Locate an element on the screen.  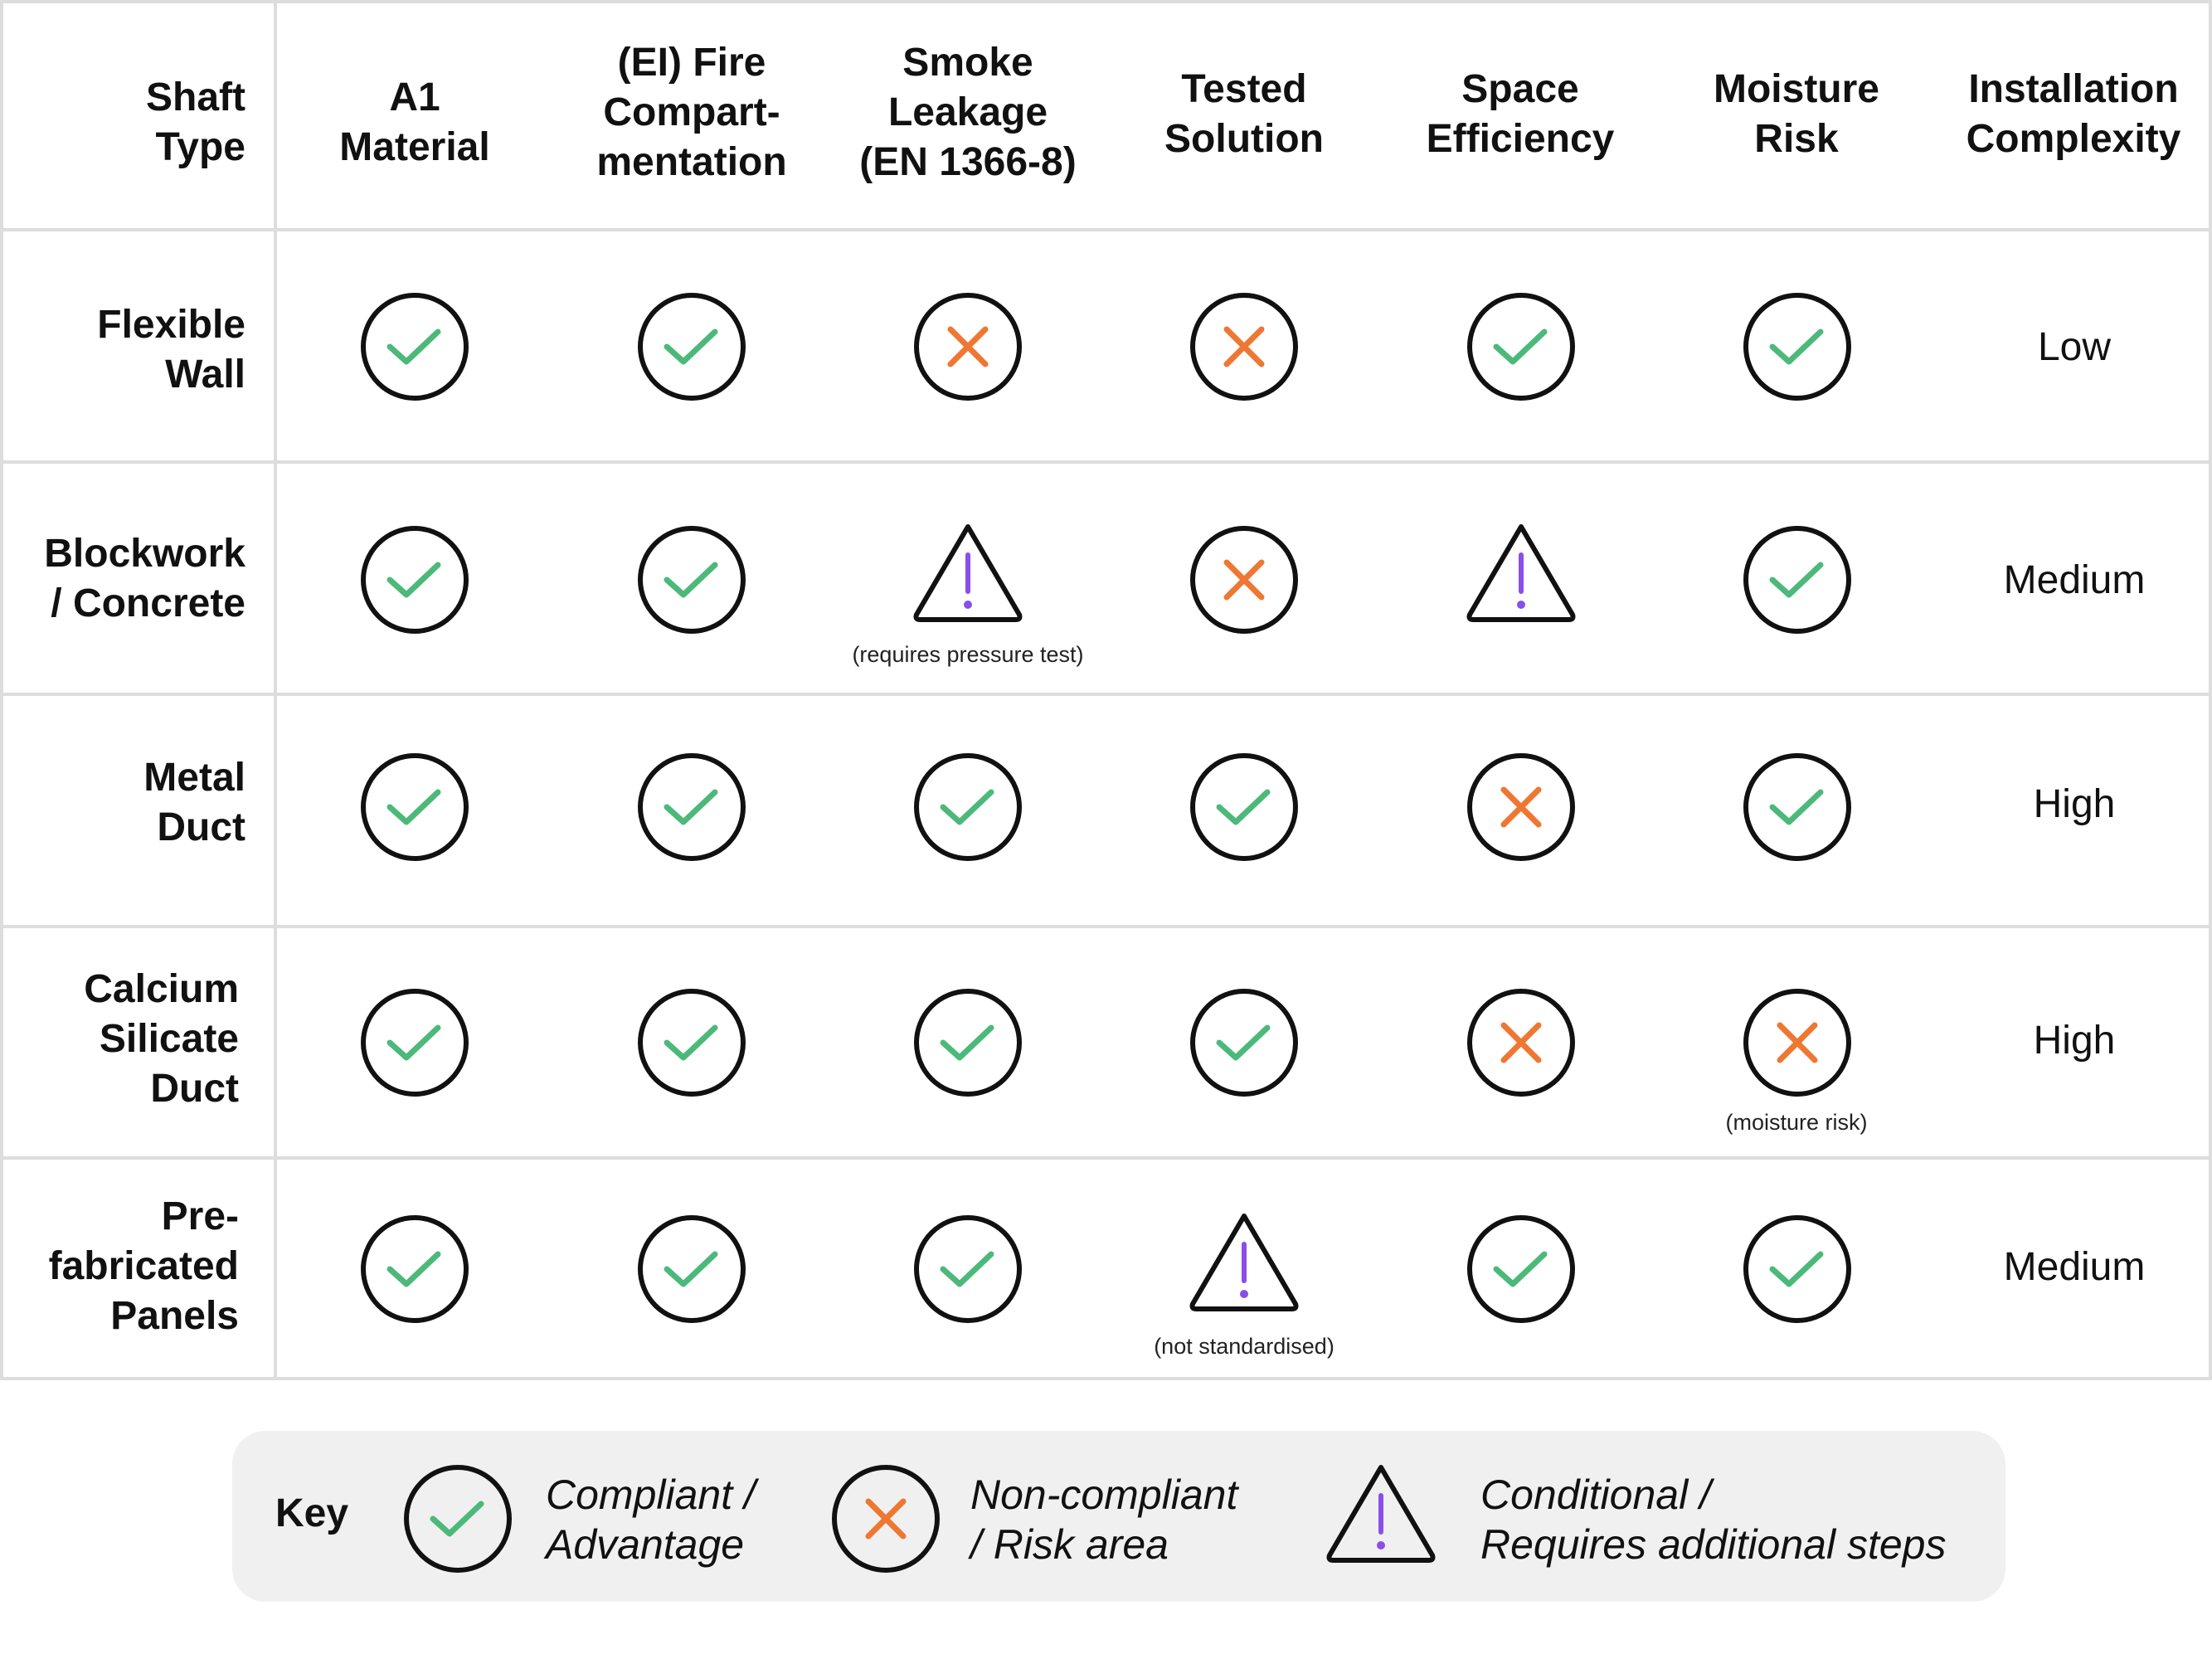
row-label-metal-duct: Metal Duct is located at coordinates (194, 802).